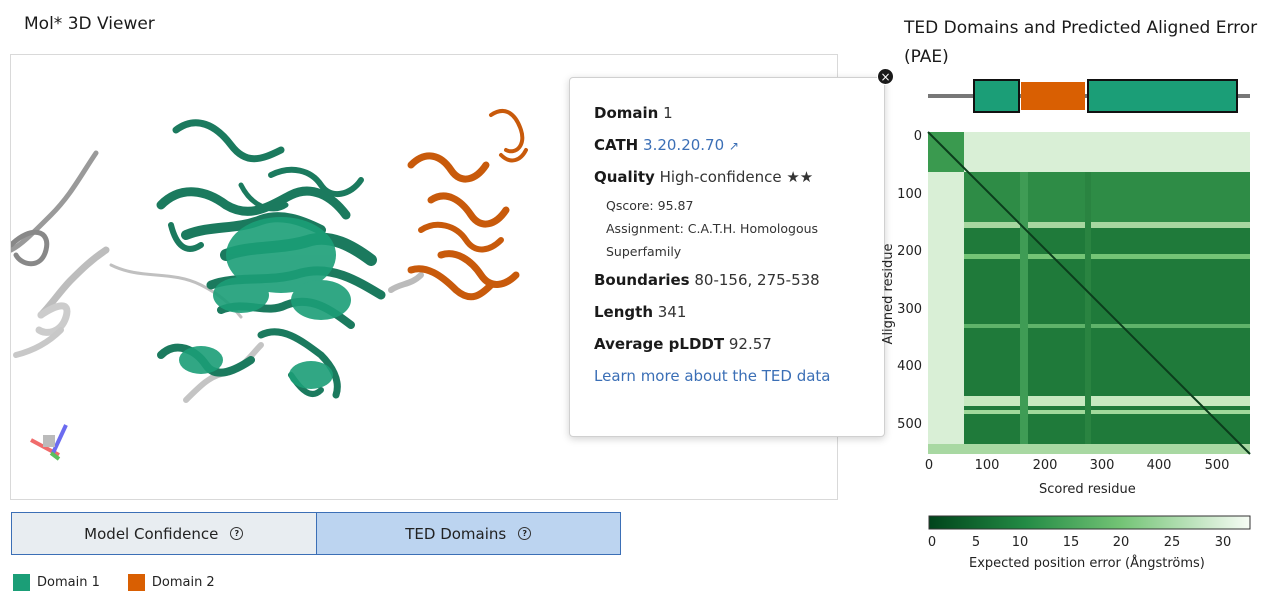 This screenshot has width=1274, height=604. I want to click on cath-label: CATH, so click(616, 145).